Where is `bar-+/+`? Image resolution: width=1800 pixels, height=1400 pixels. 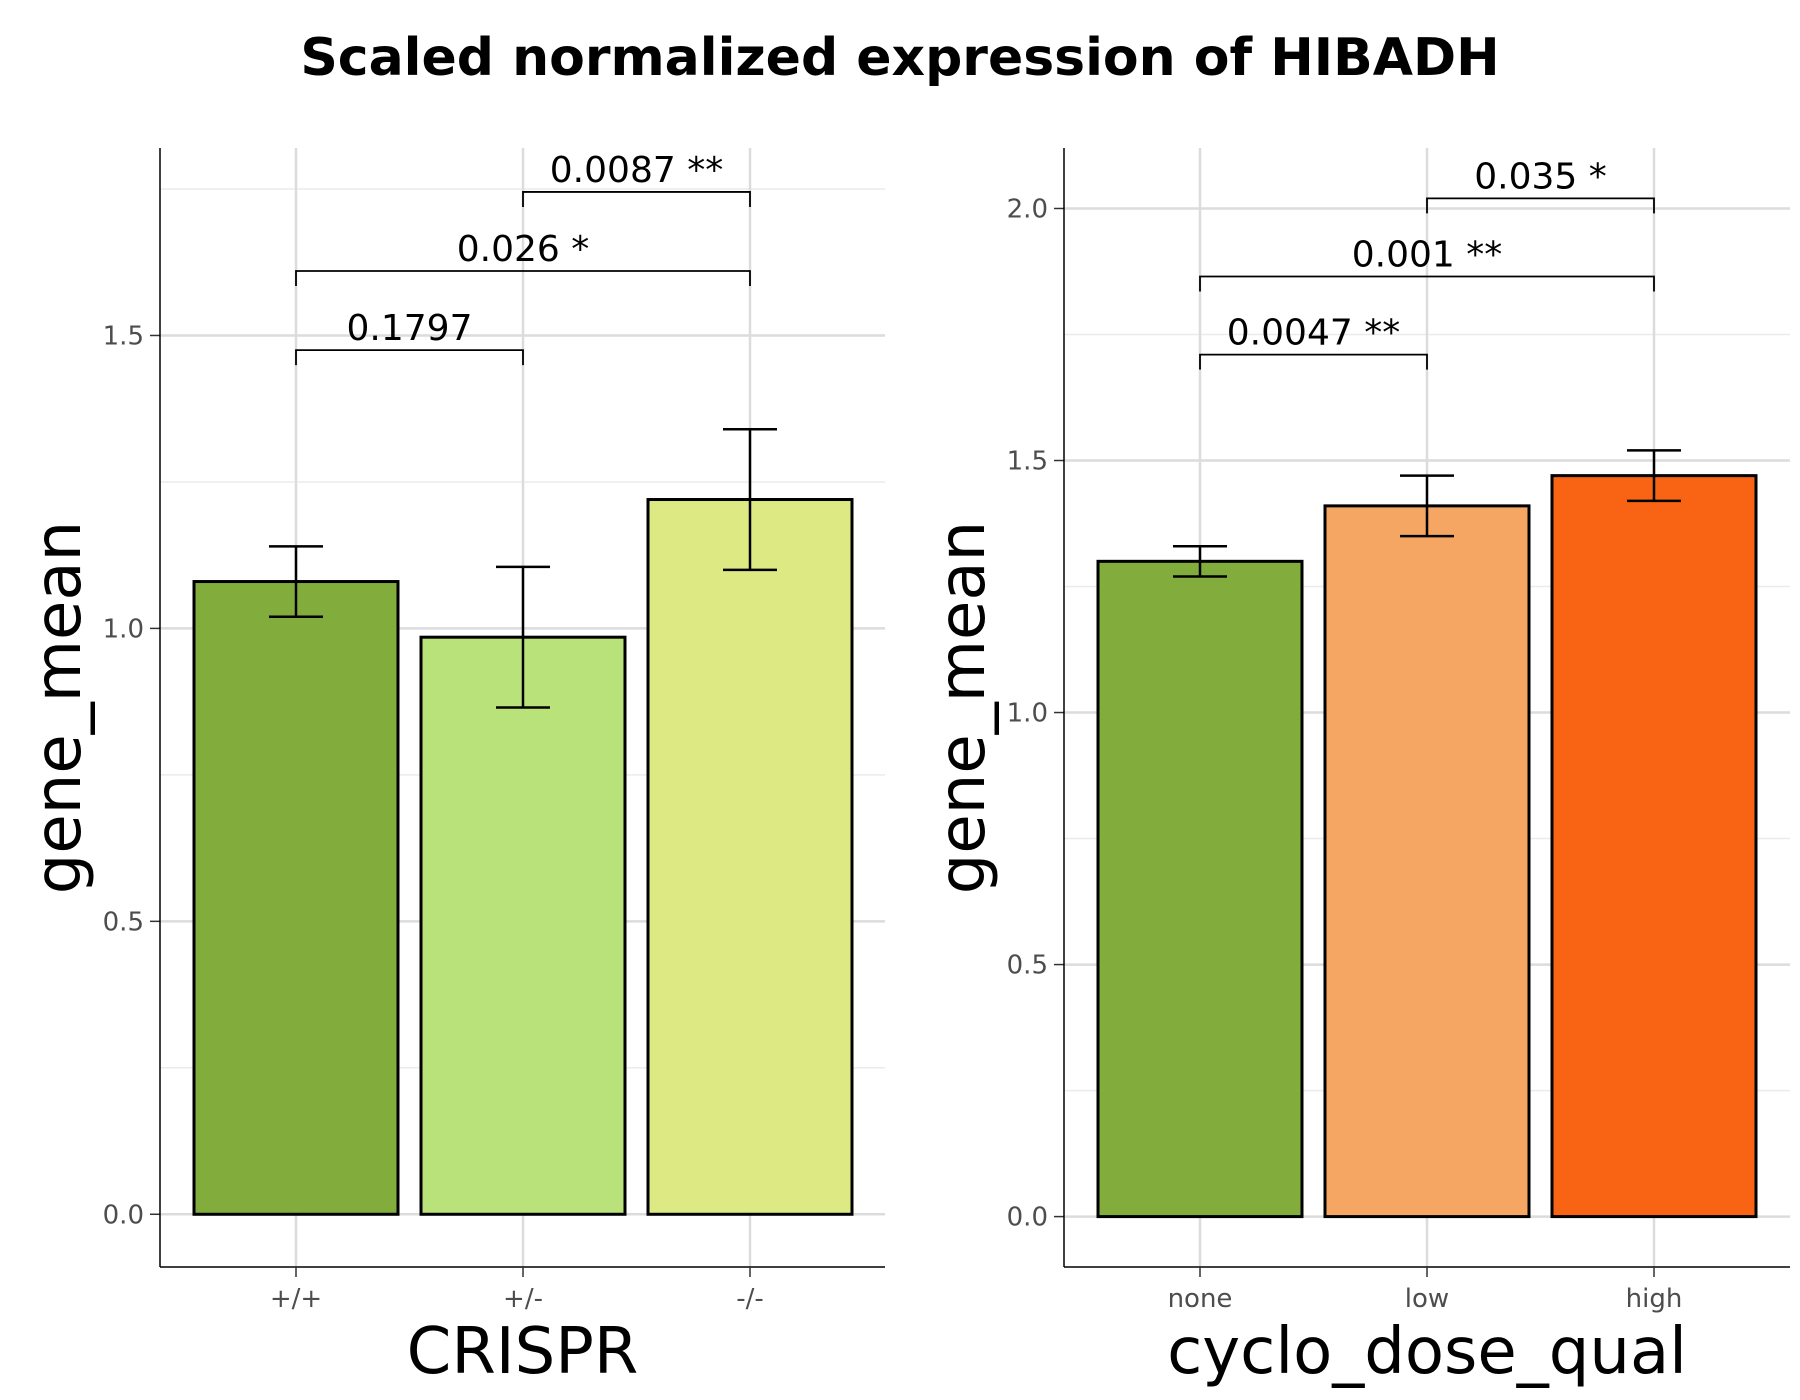
bar-+/+ is located at coordinates (296, 898).